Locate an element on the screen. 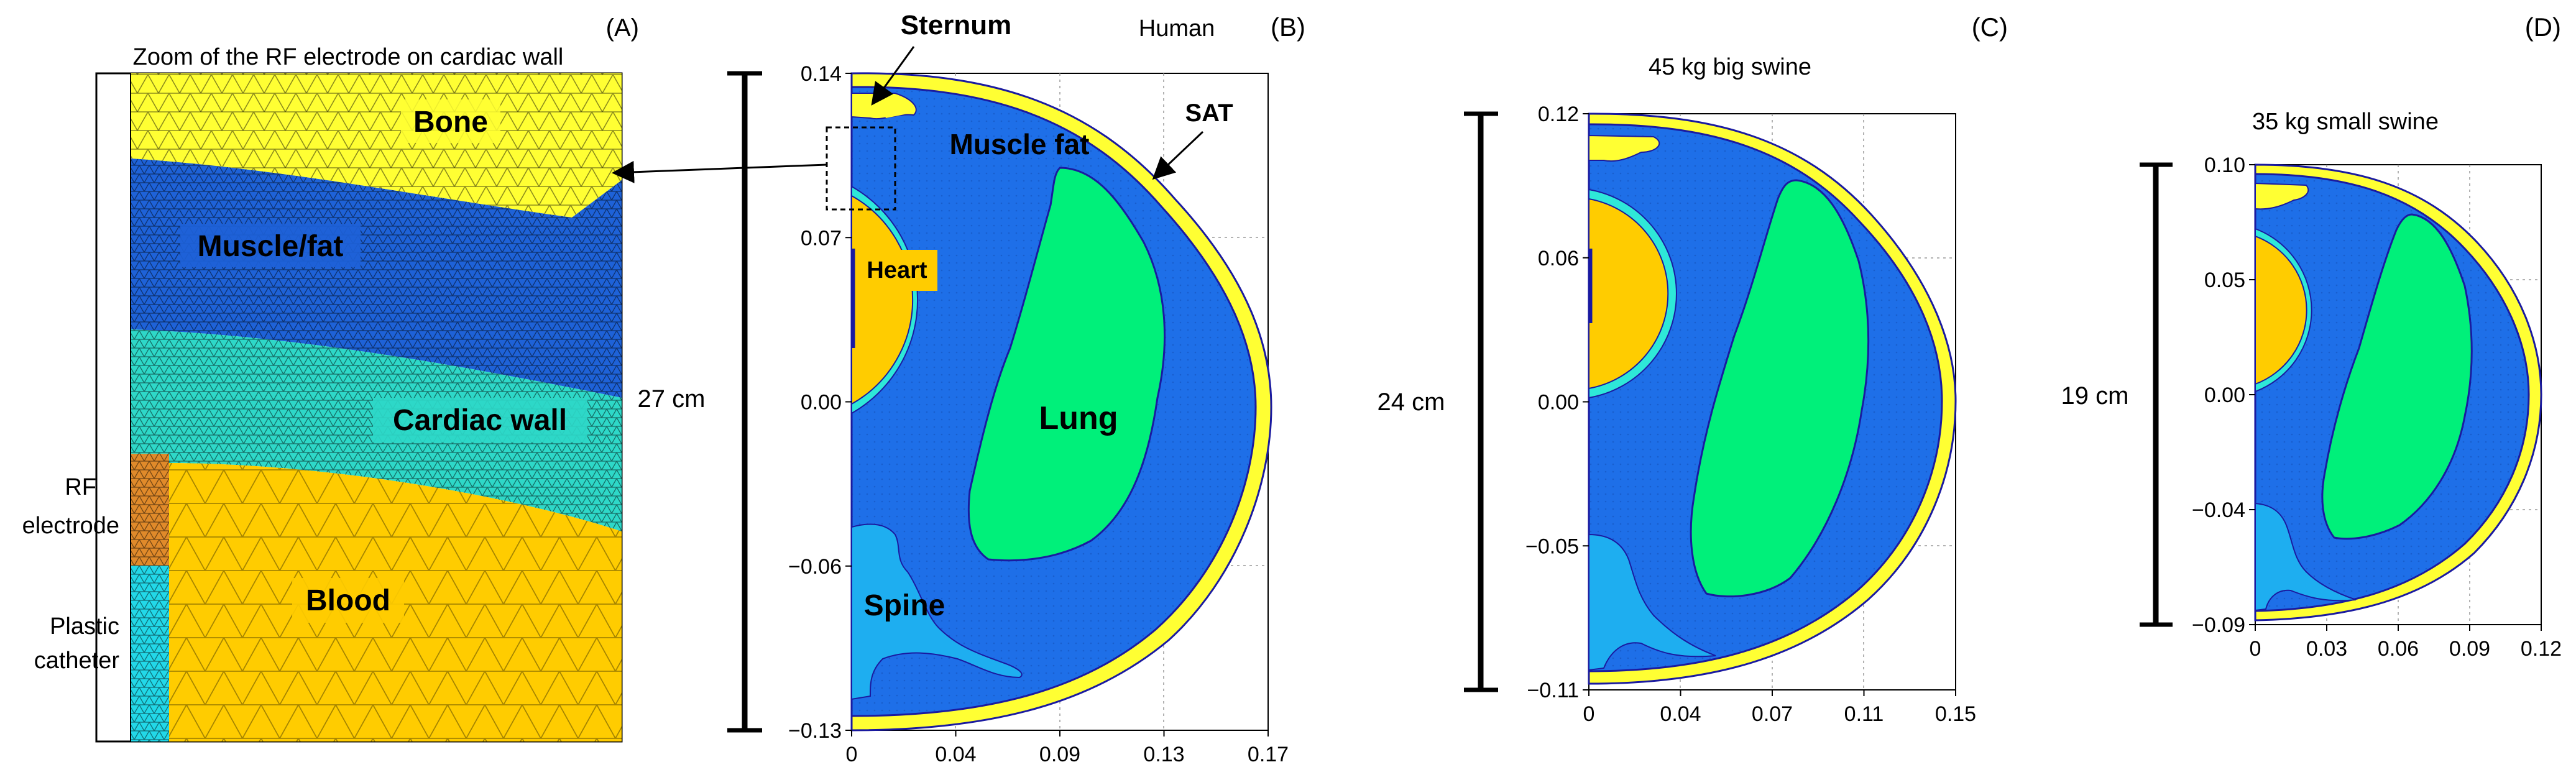 The height and width of the screenshot is (780, 2576). blood-label: Blood is located at coordinates (348, 601).